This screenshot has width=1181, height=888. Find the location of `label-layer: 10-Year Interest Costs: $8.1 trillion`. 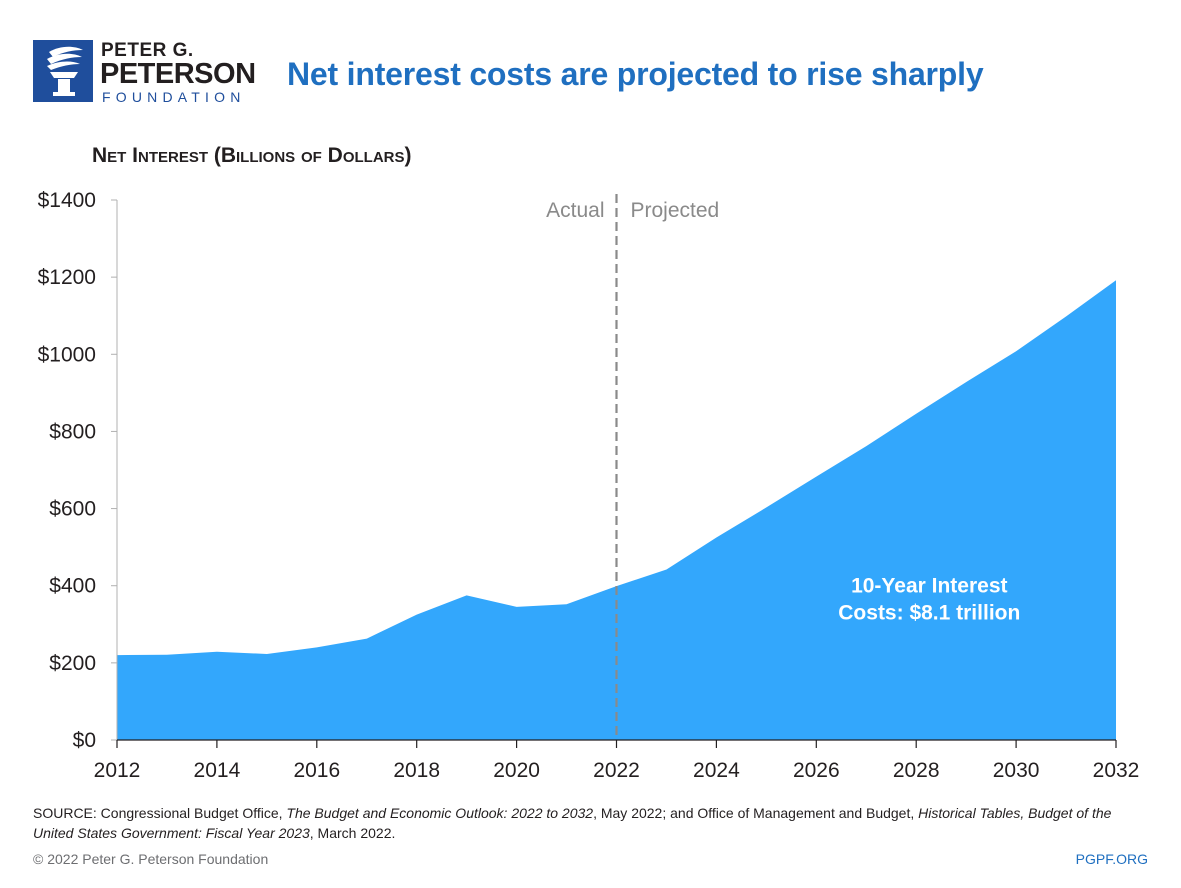

label-layer: 10-Year Interest Costs: $8.1 trillion is located at coordinates (929, 600).